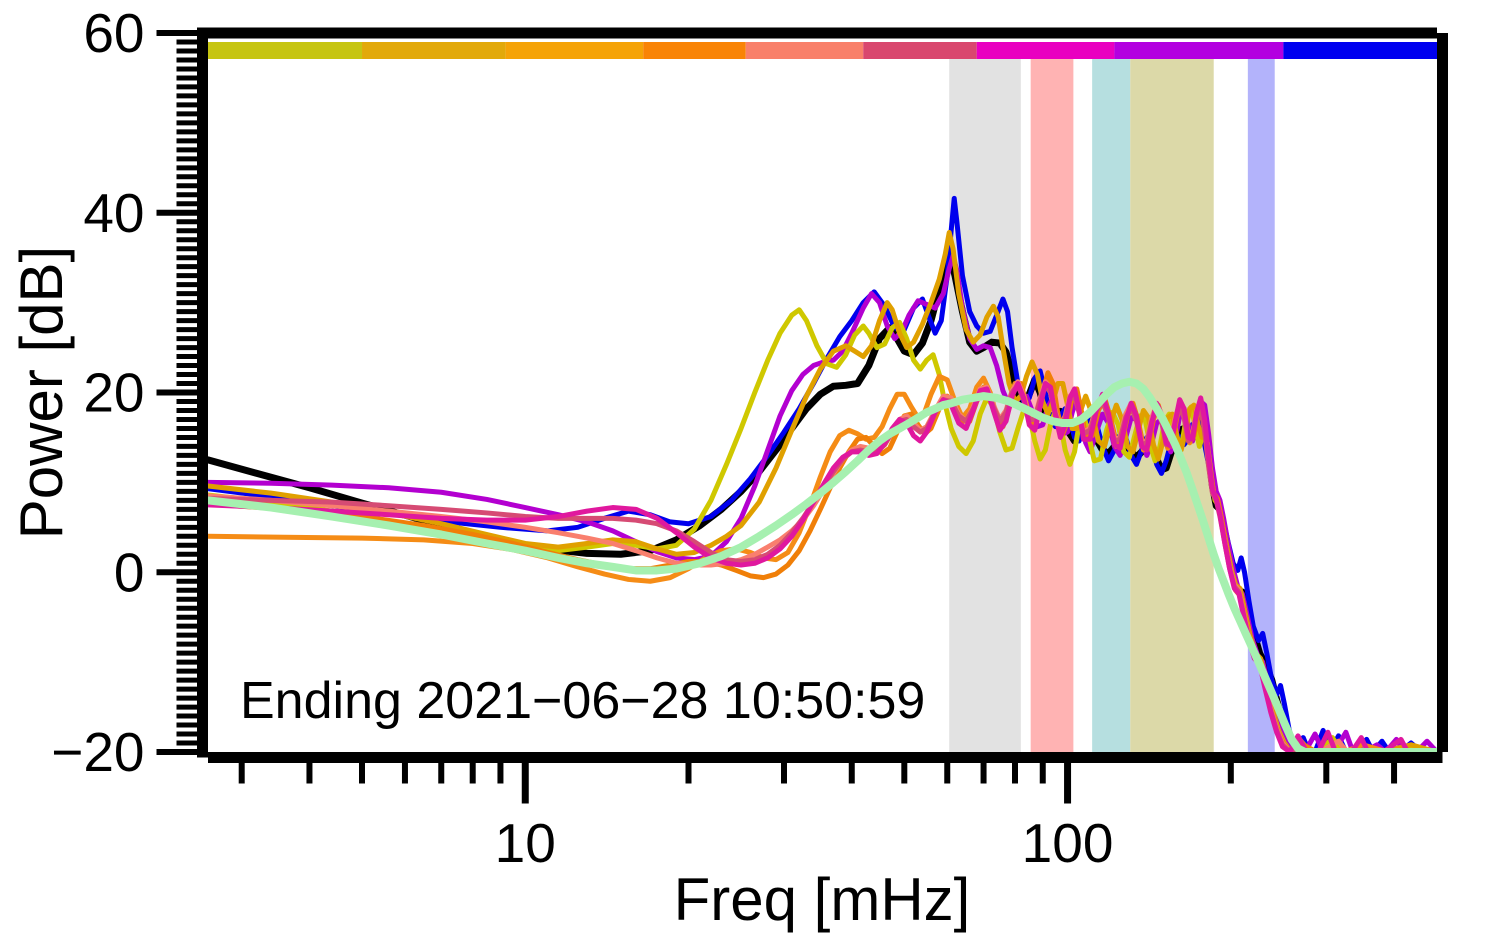 The width and height of the screenshot is (1494, 952). I want to click on y-tick-label: 40, so click(113, 213).